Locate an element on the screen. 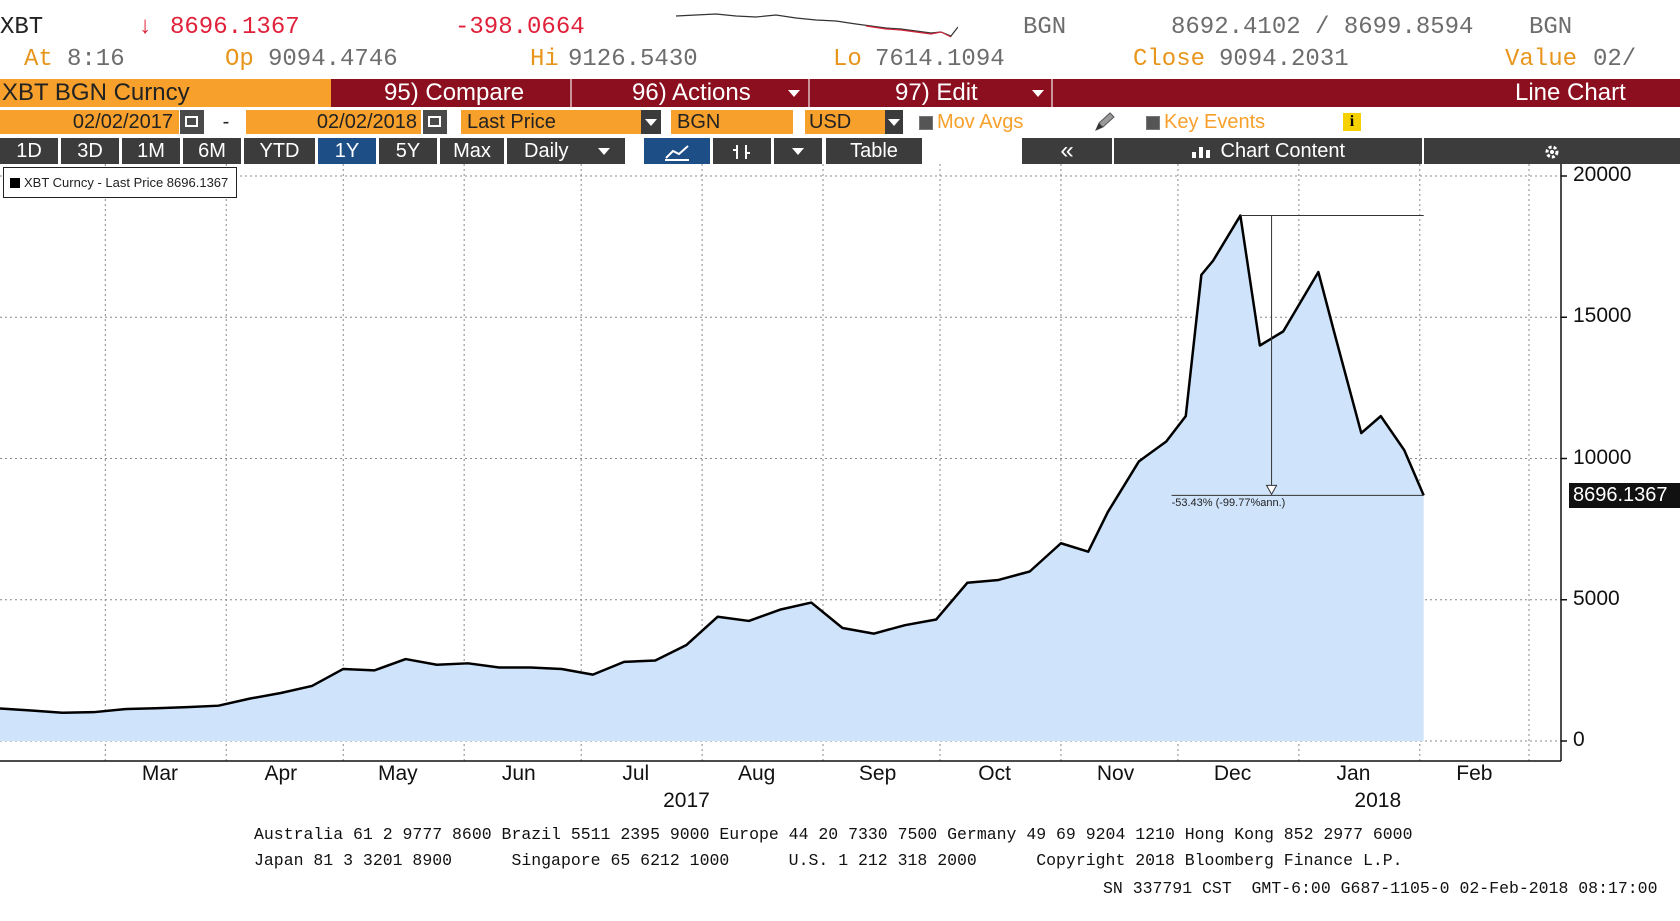  y-tick-label: 5000 is located at coordinates (1596, 598).